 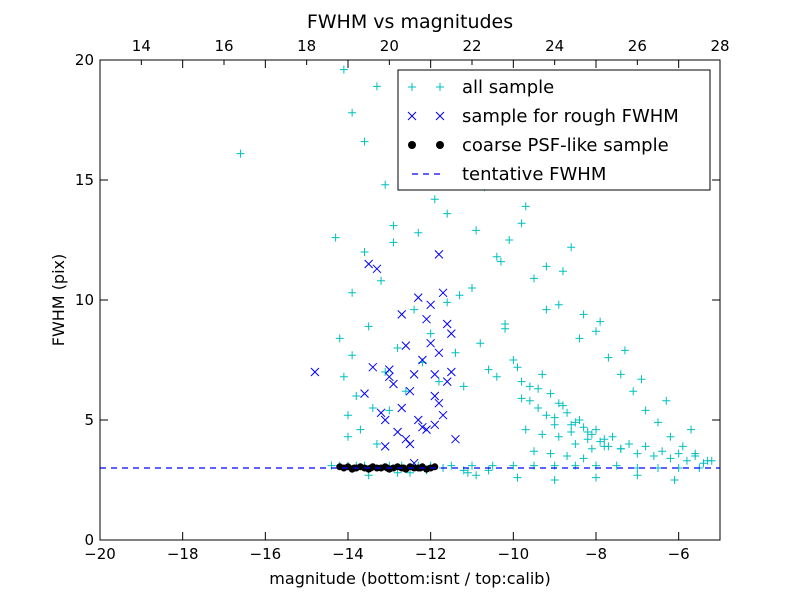 What do you see at coordinates (183, 554) in the screenshot?
I see `x-tick-label: −18` at bounding box center [183, 554].